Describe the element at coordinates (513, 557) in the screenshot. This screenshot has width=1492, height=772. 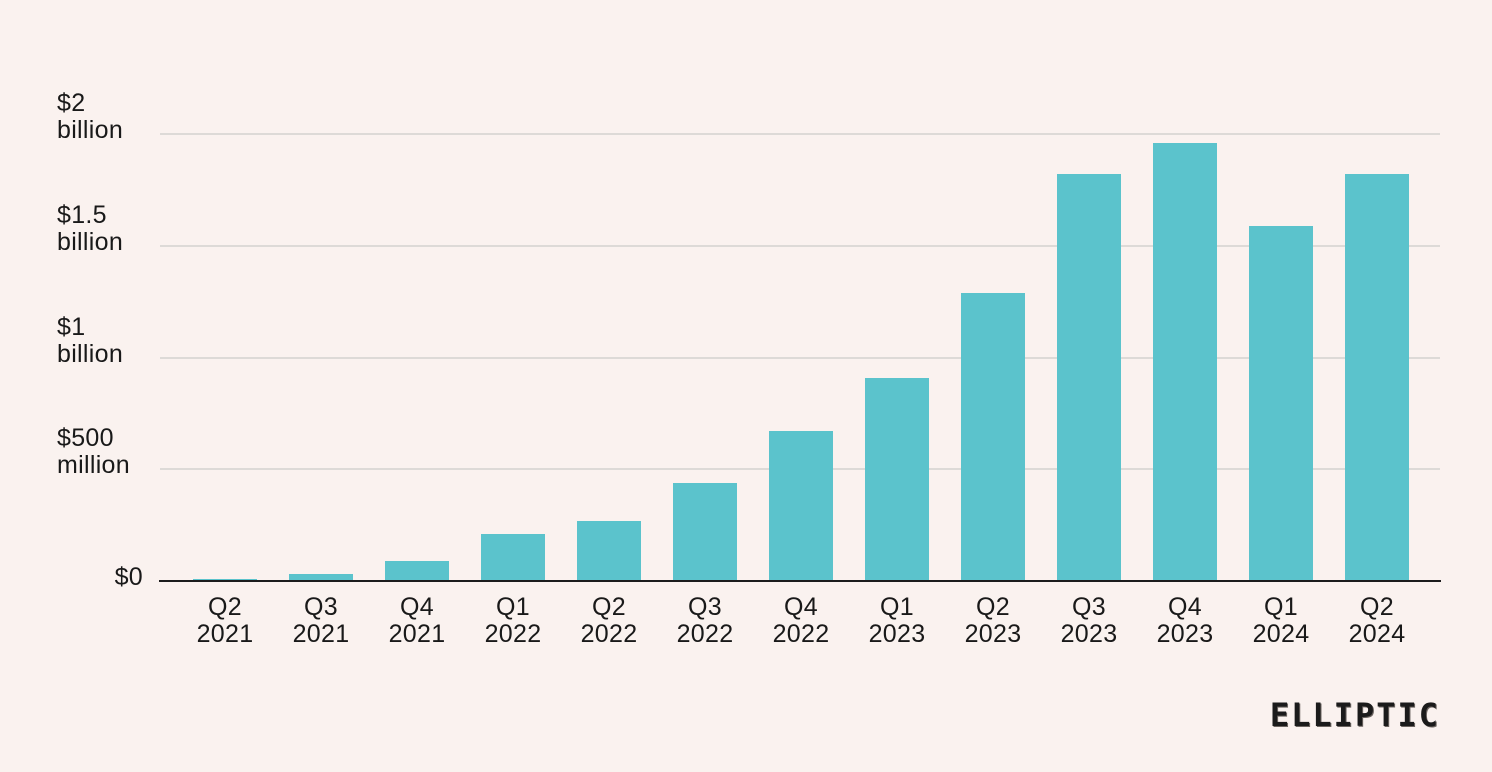
I see `bar-q1-2022` at that location.